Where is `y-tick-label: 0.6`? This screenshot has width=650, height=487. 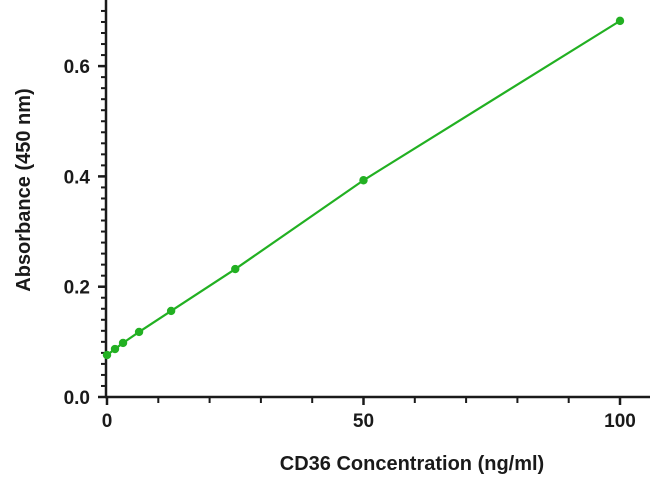
y-tick-label: 0.6 is located at coordinates (77, 67).